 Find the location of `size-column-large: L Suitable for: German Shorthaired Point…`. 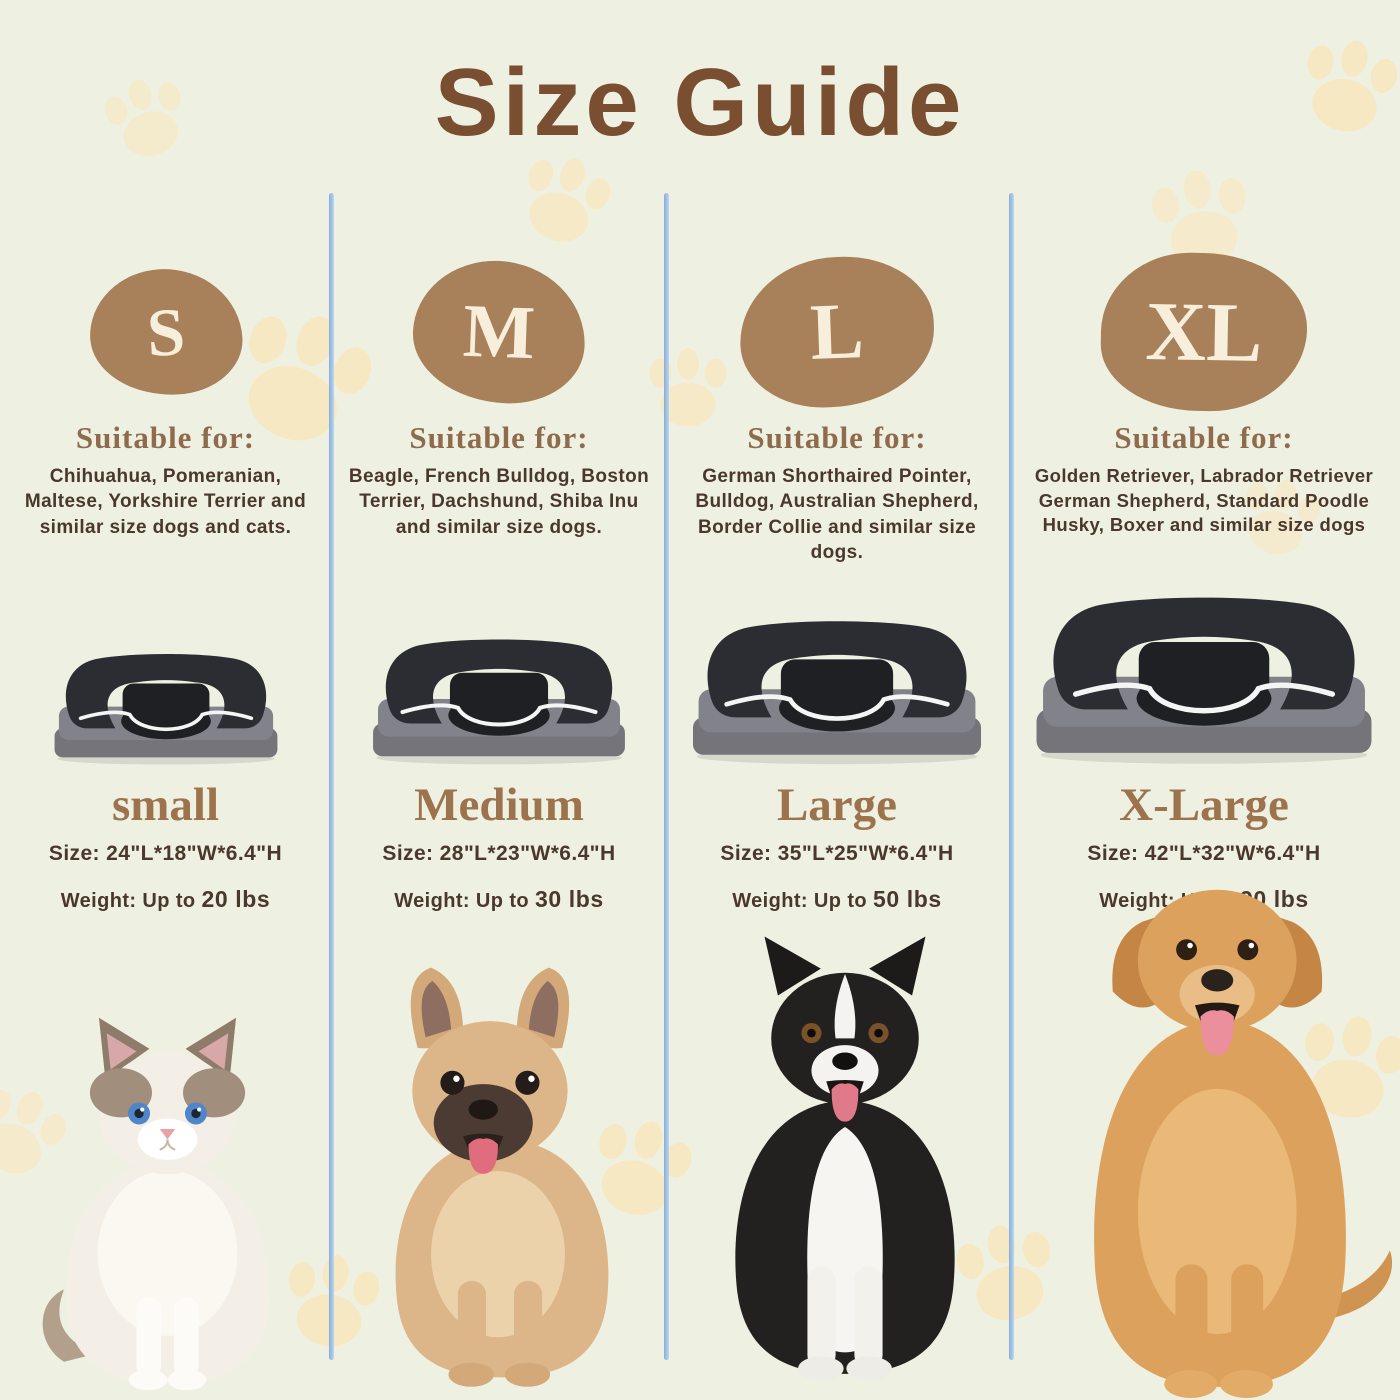

size-column-large: L Suitable for: German Shorthaired Point… is located at coordinates (837, 582).